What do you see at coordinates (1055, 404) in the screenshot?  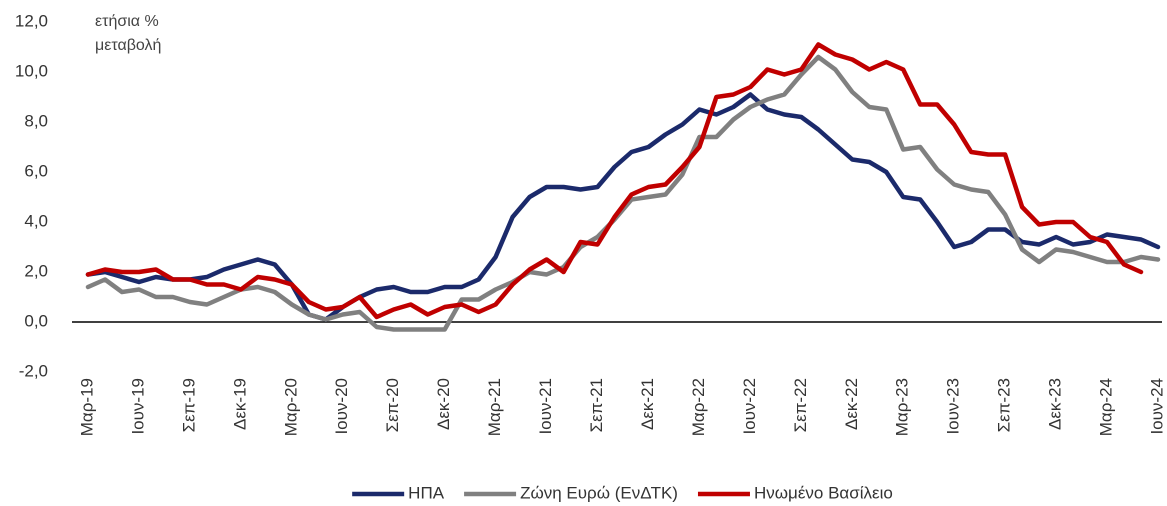 I see `x-tick-label: Δεκ-23` at bounding box center [1055, 404].